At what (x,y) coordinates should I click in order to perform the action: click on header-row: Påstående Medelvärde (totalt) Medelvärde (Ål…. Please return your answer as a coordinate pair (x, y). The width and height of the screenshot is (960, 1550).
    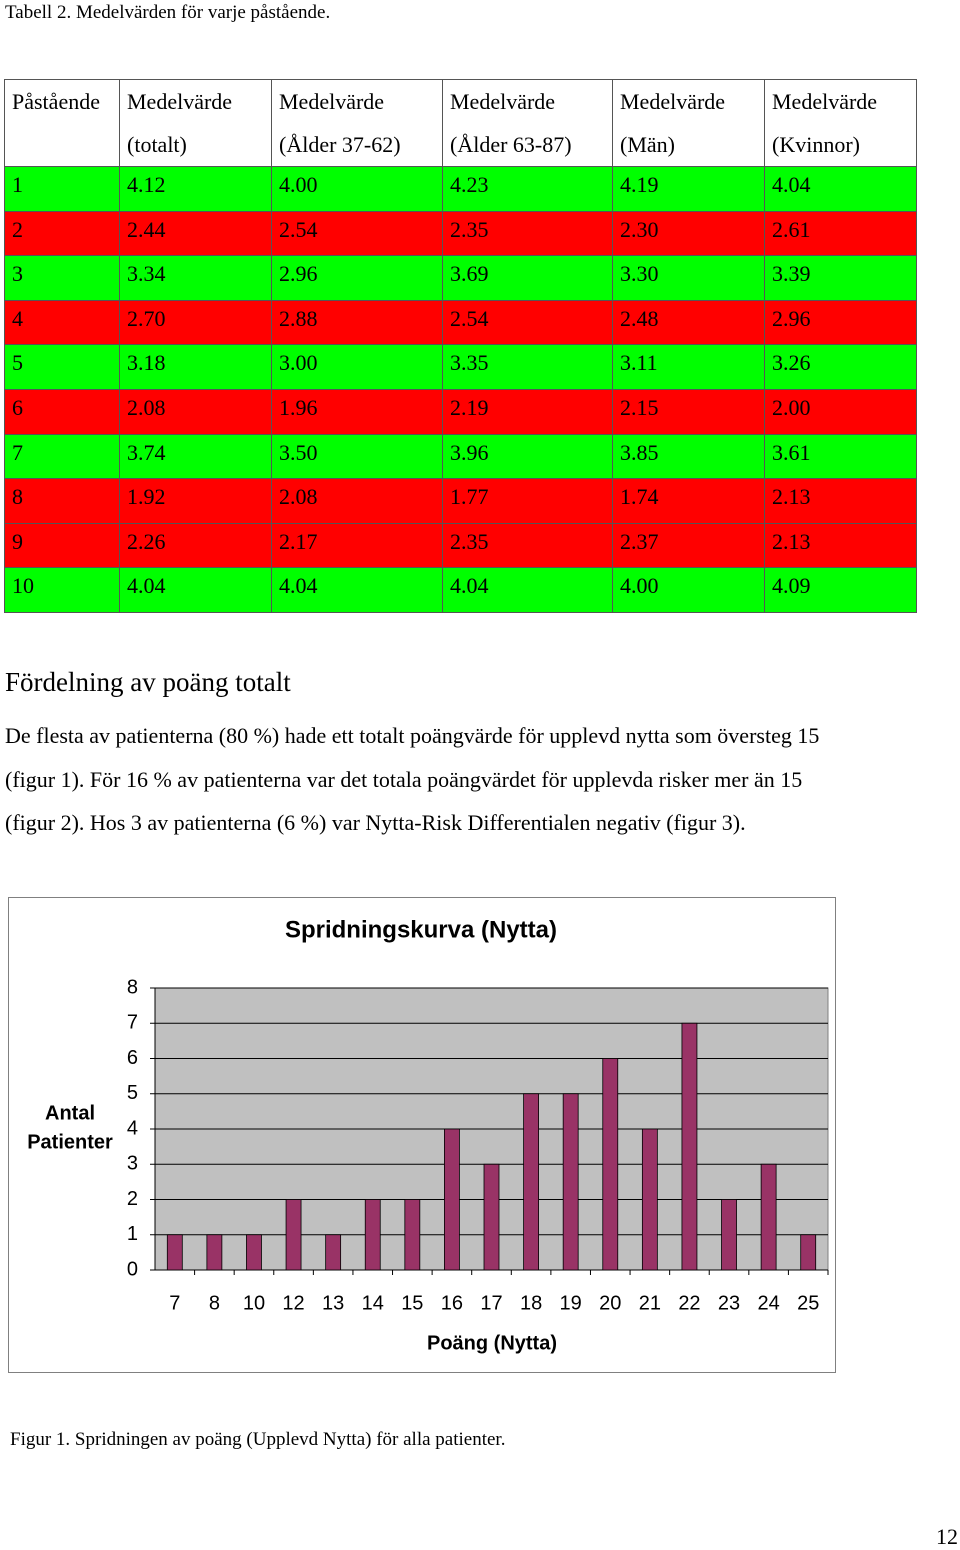
    Looking at the image, I should click on (460, 123).